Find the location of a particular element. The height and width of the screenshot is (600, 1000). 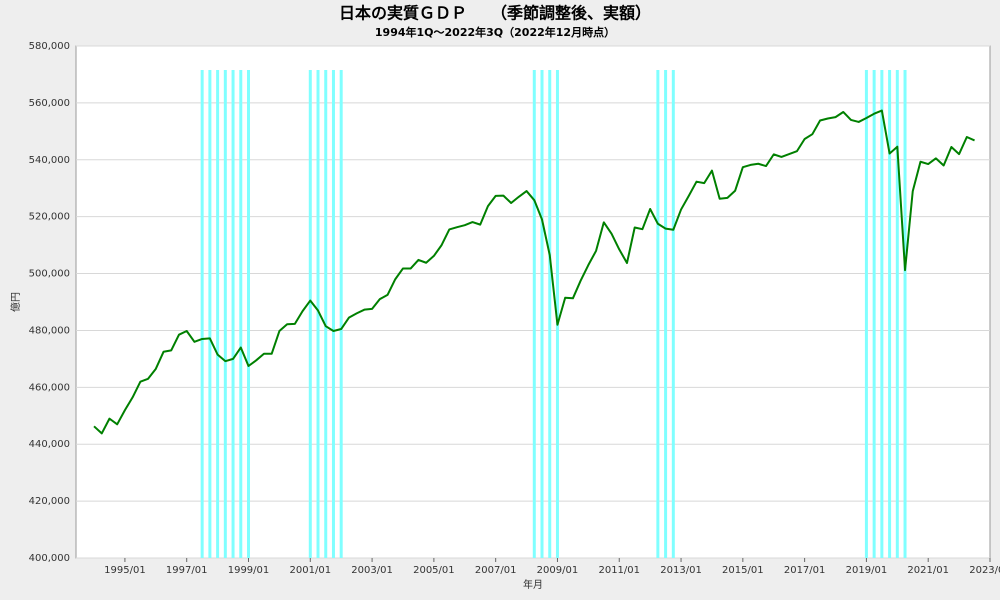

y-tick-label: 500,000 is located at coordinates (49, 274).